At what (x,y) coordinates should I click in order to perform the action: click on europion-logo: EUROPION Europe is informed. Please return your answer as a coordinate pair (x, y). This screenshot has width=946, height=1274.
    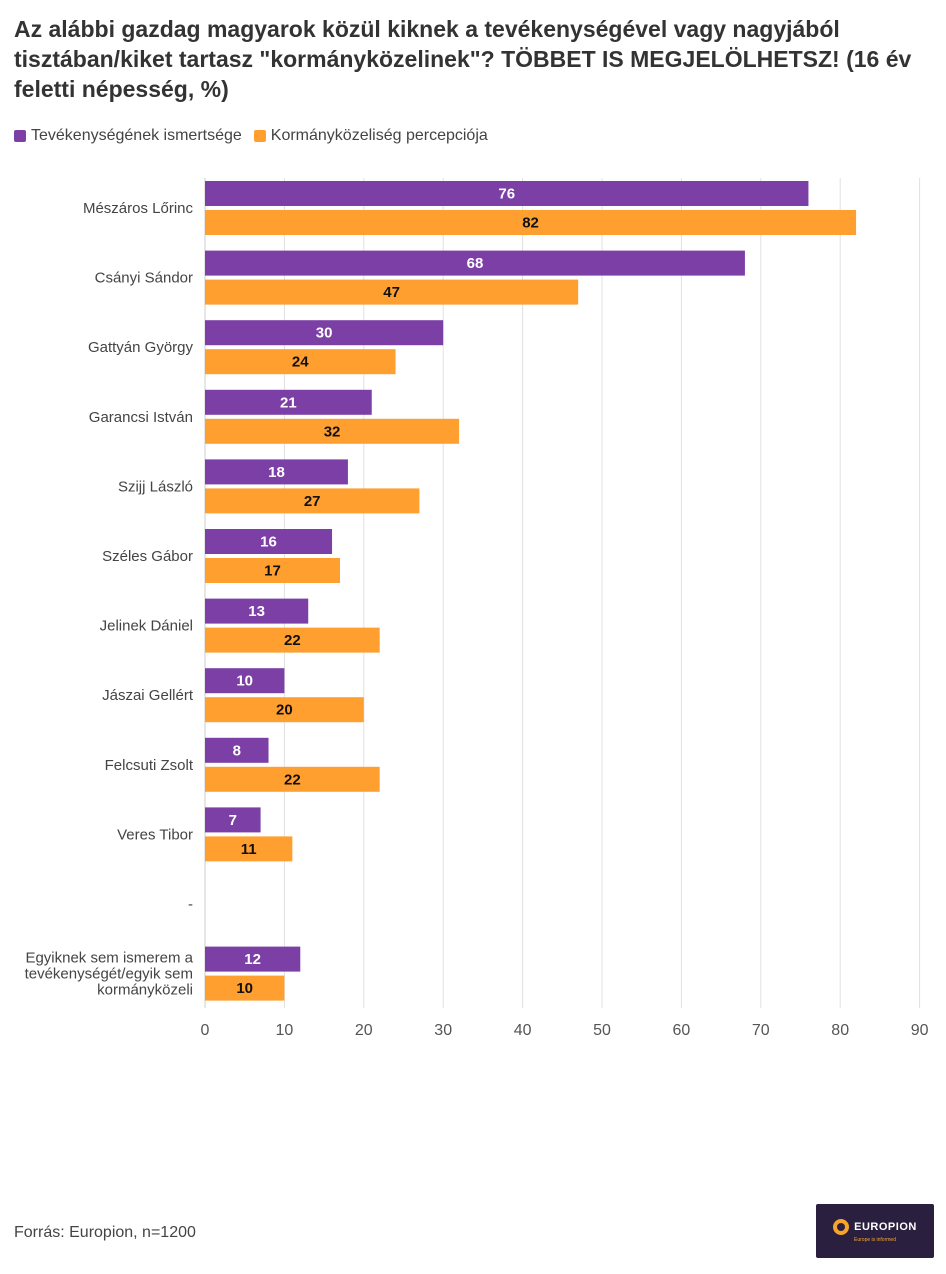
    Looking at the image, I should click on (875, 1231).